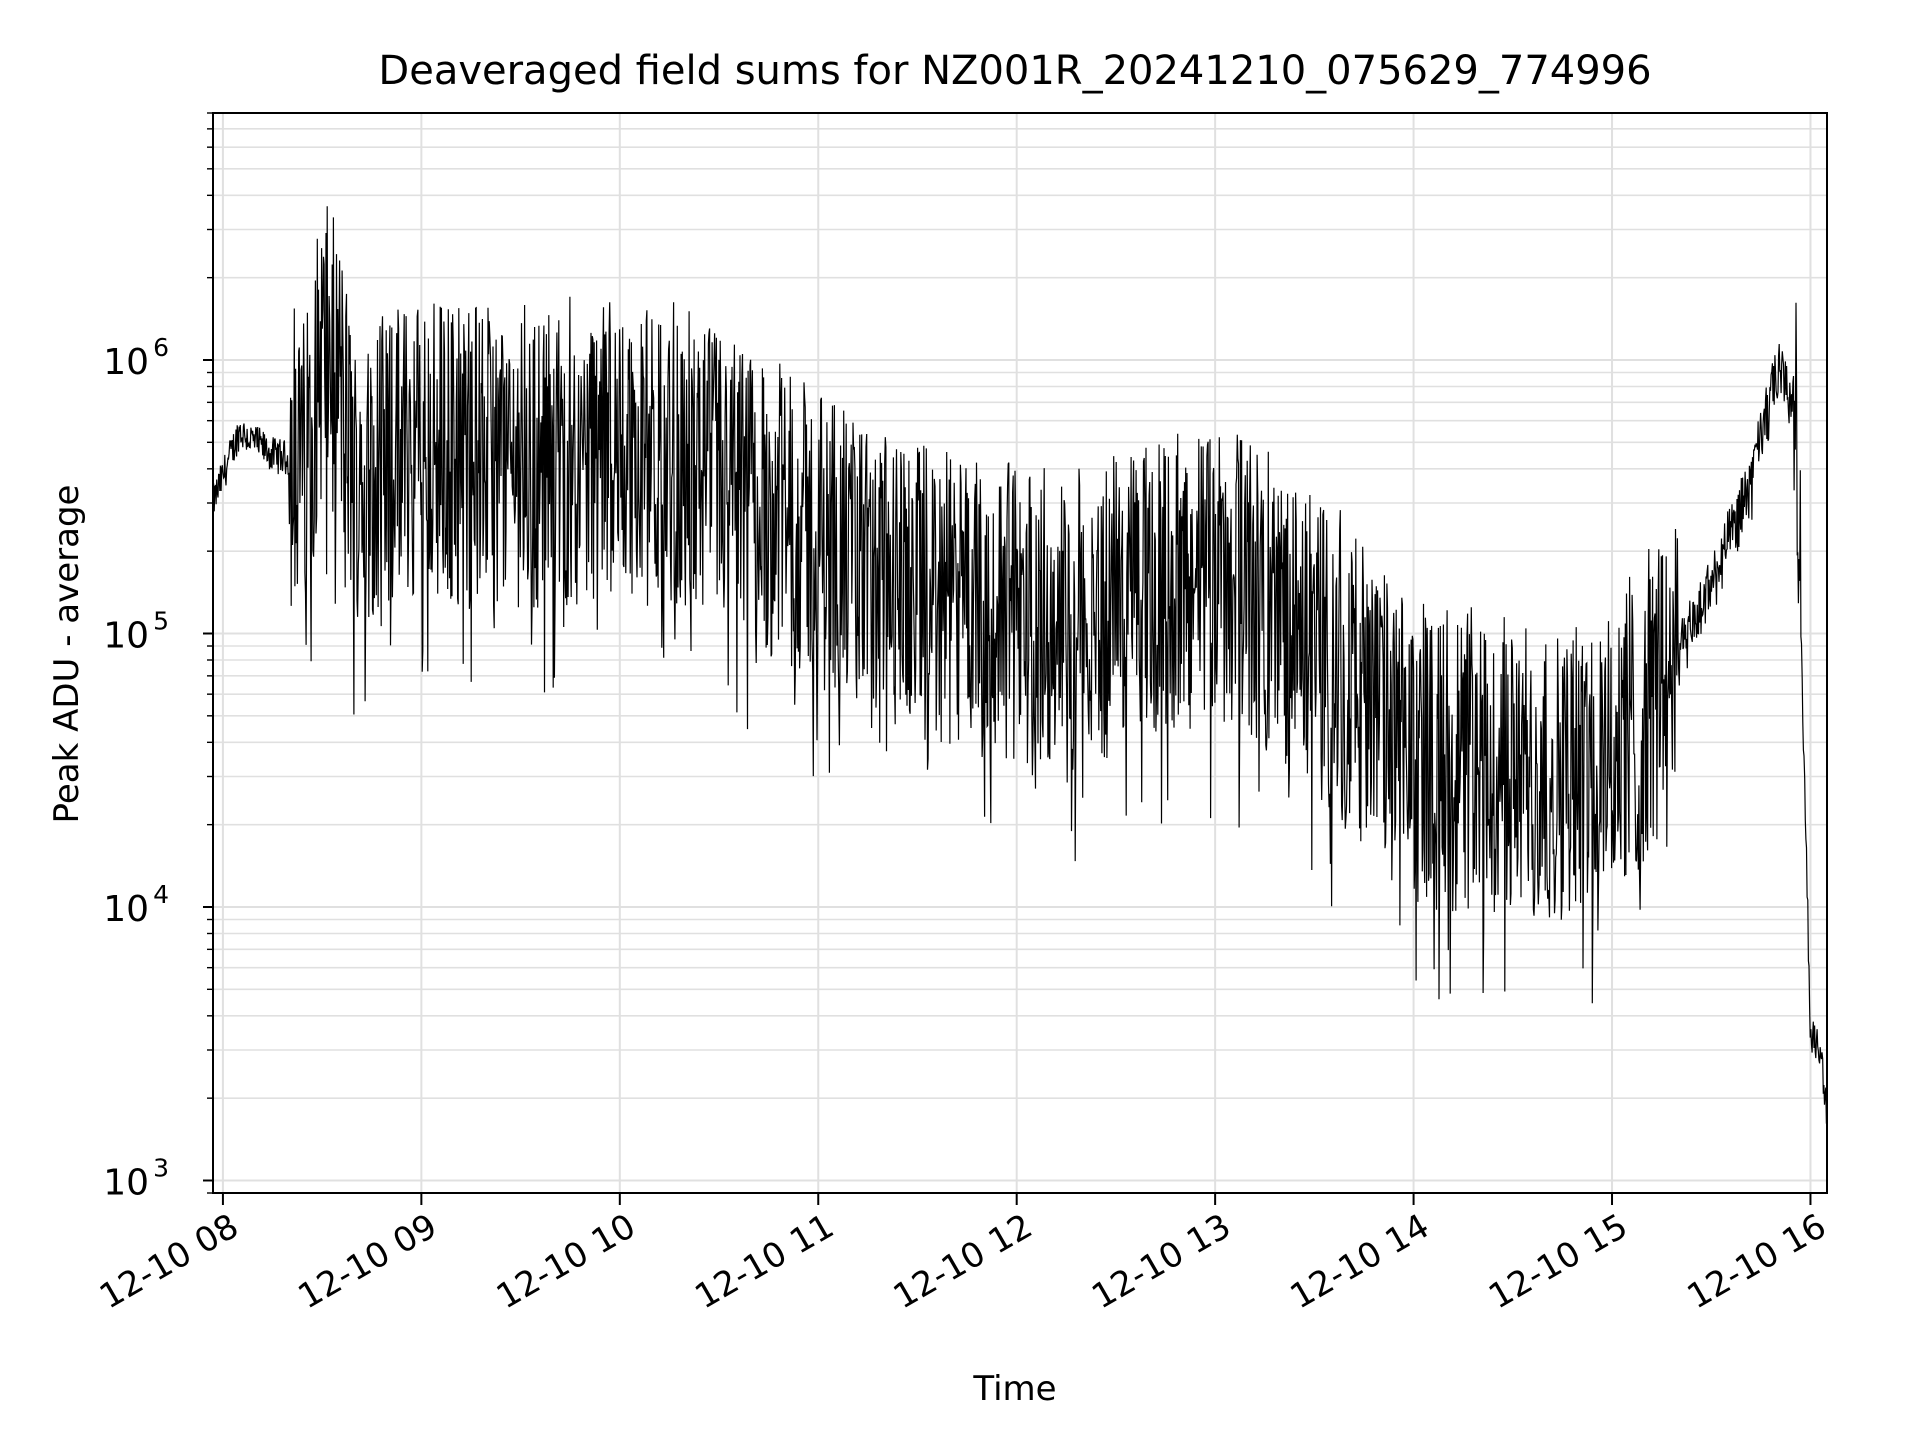 The height and width of the screenshot is (1440, 1920). What do you see at coordinates (161, 620) in the screenshot?
I see `y-tick-exponent: 5` at bounding box center [161, 620].